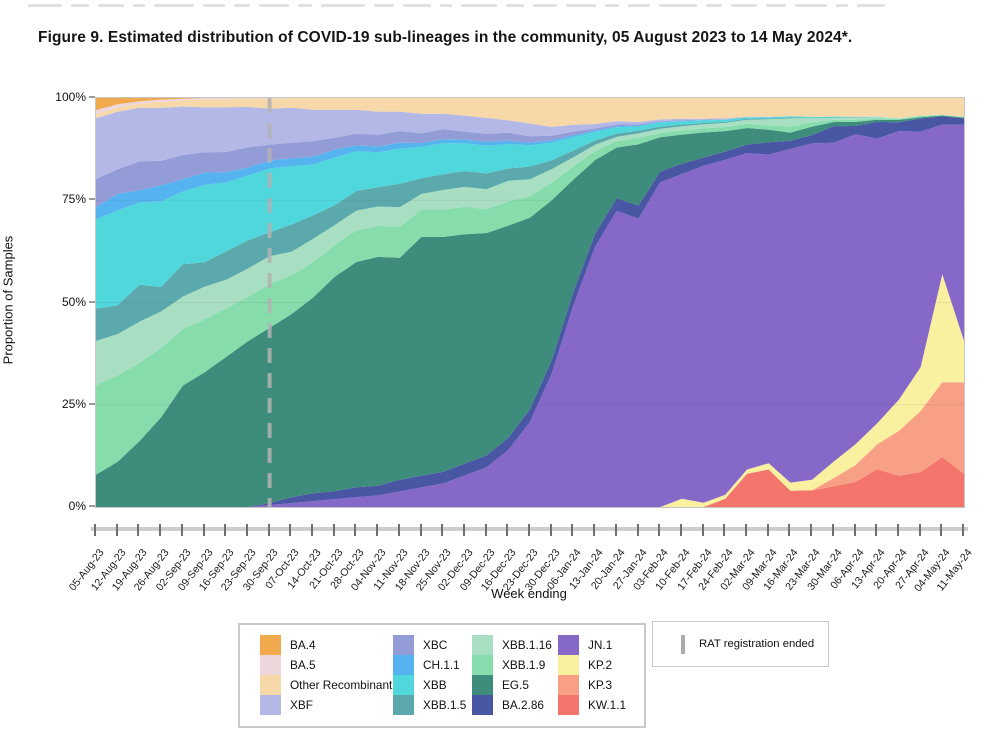  Describe the element at coordinates (523, 705) in the screenshot. I see `legend-label: BA.2.86` at that location.